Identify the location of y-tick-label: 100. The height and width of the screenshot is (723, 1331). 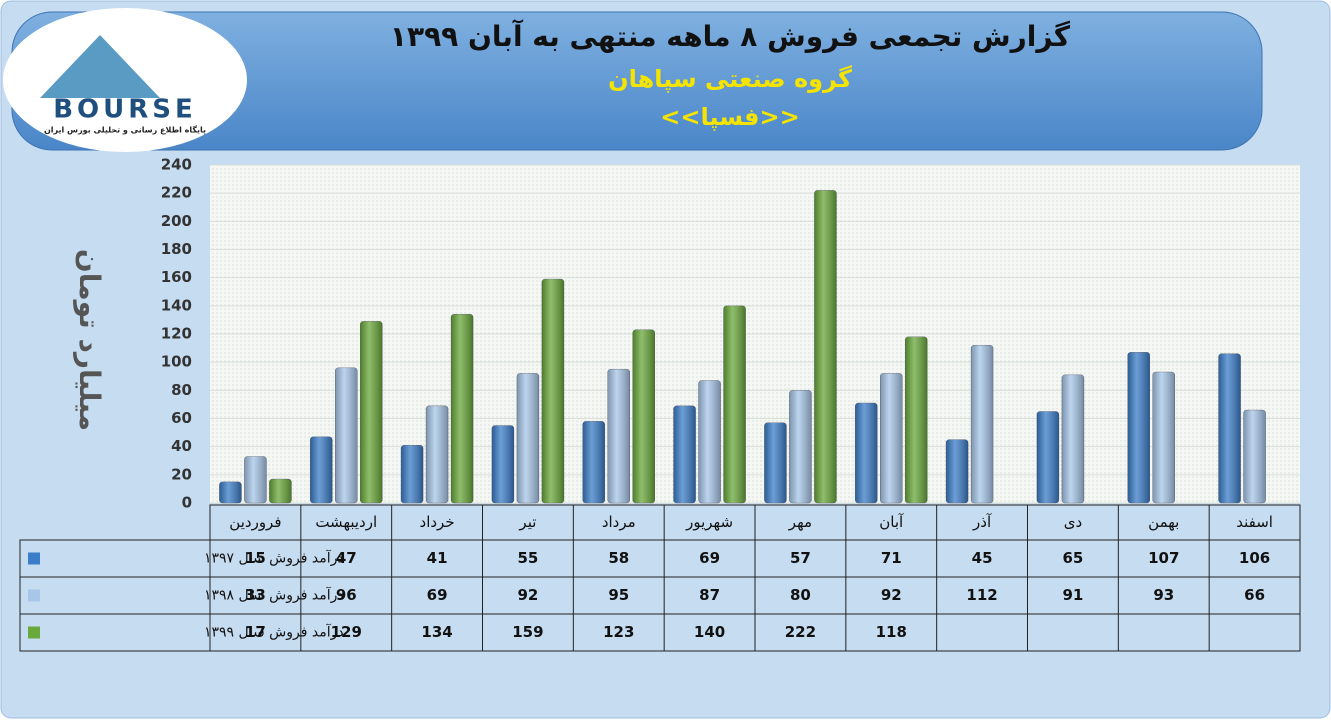
(176, 362).